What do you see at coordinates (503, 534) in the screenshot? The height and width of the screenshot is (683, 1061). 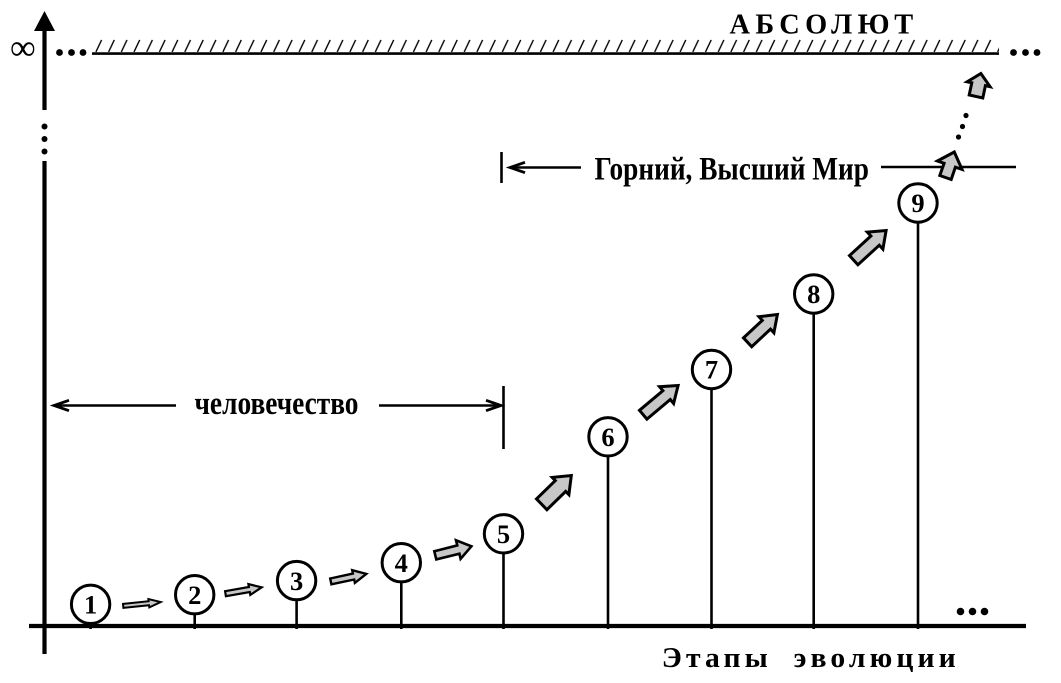 I see `svg-text: 5` at bounding box center [503, 534].